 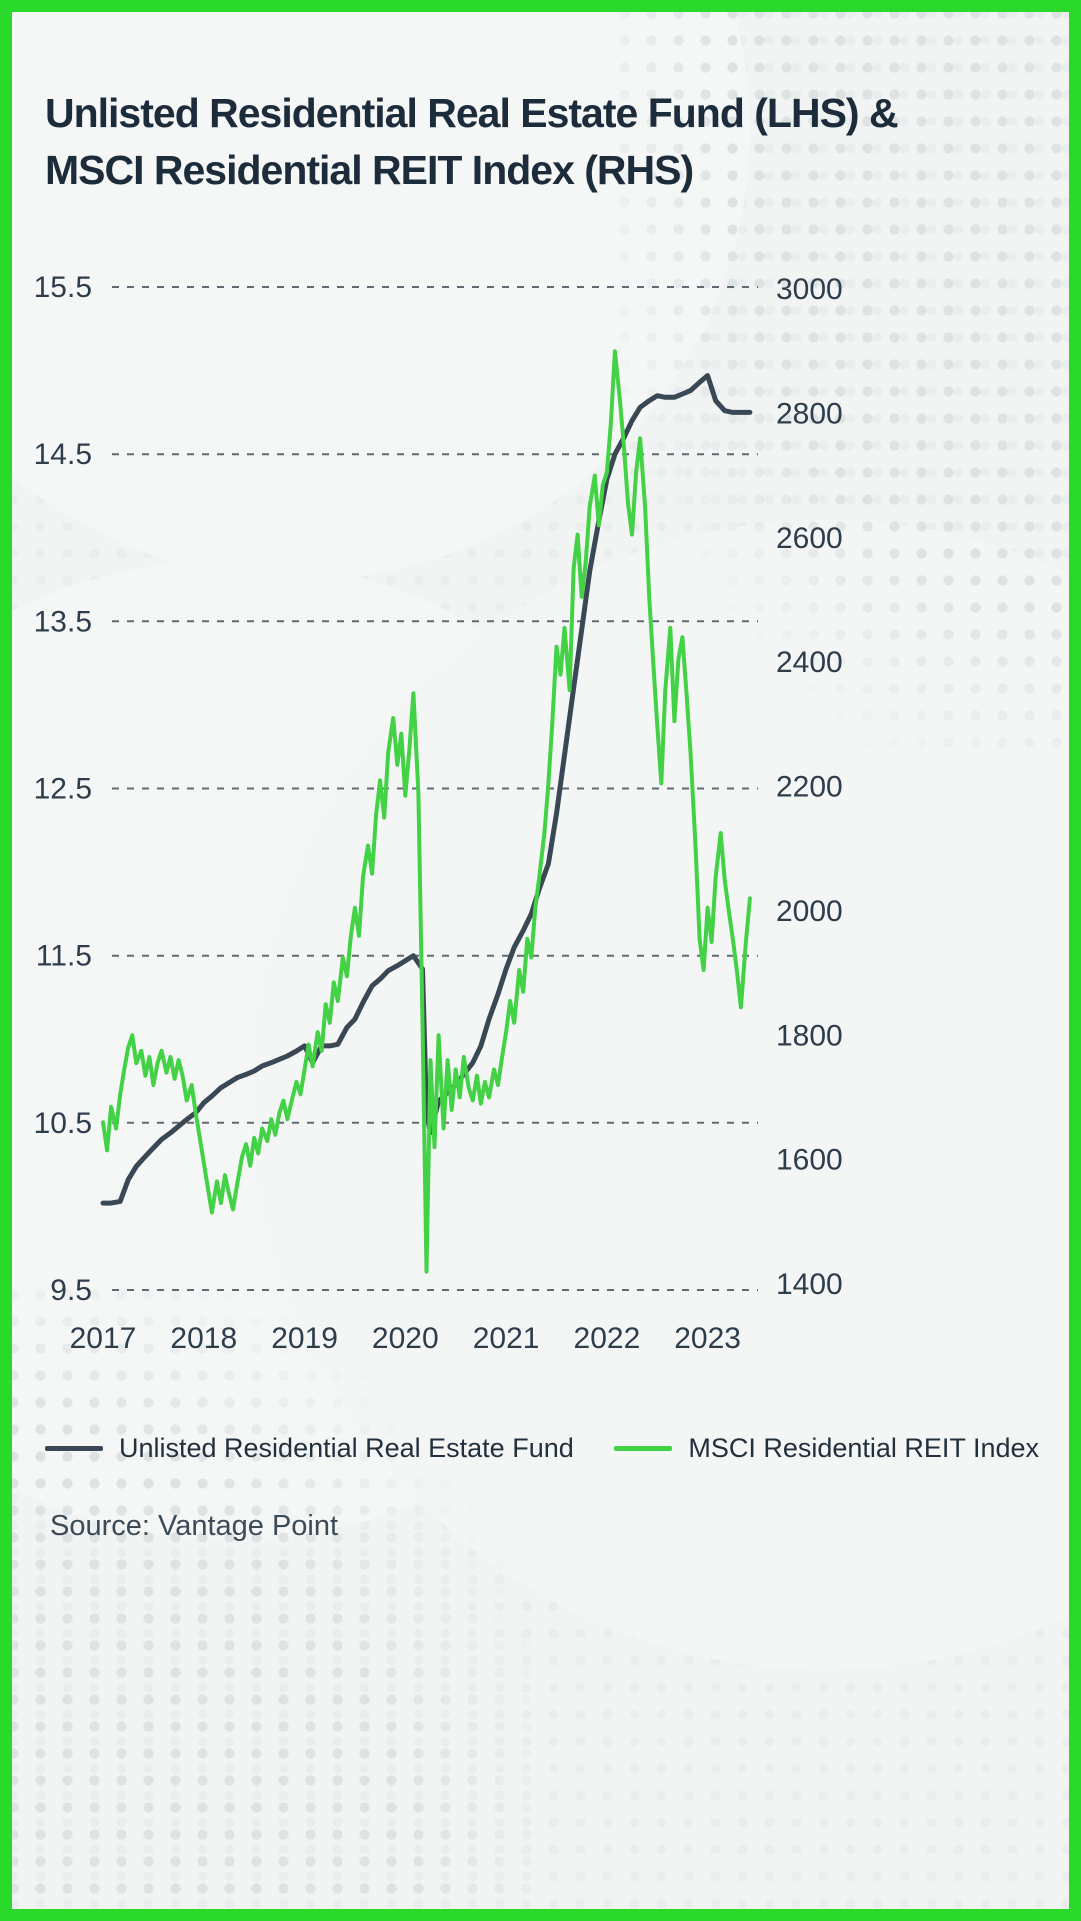 I want to click on right-axis-tick-label: 3000, so click(x=809, y=289).